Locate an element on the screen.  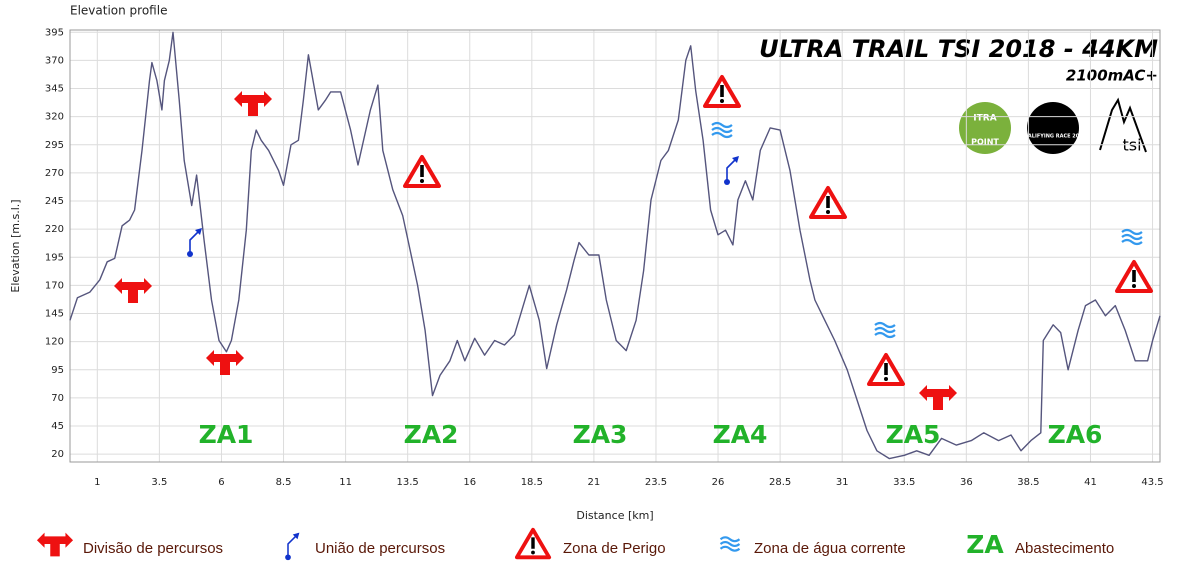
y-tick-label: 345 is located at coordinates (54, 89).